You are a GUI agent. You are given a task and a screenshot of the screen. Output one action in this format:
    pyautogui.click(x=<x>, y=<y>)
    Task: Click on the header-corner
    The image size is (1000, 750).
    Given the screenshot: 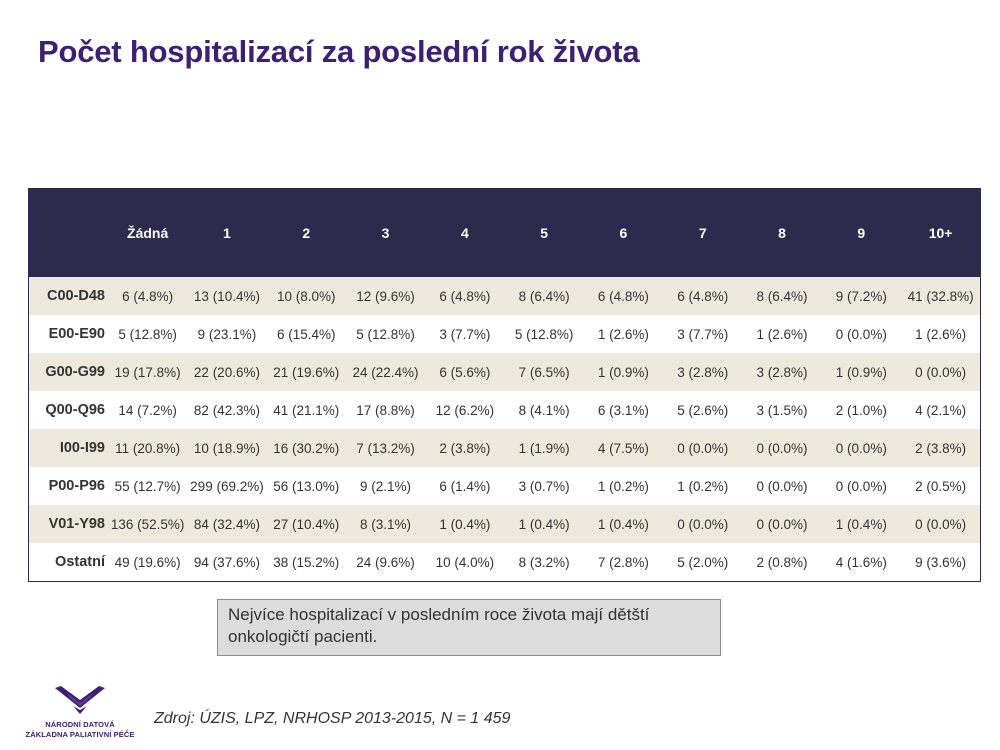 What is the action you would take?
    pyautogui.click(x=68, y=233)
    